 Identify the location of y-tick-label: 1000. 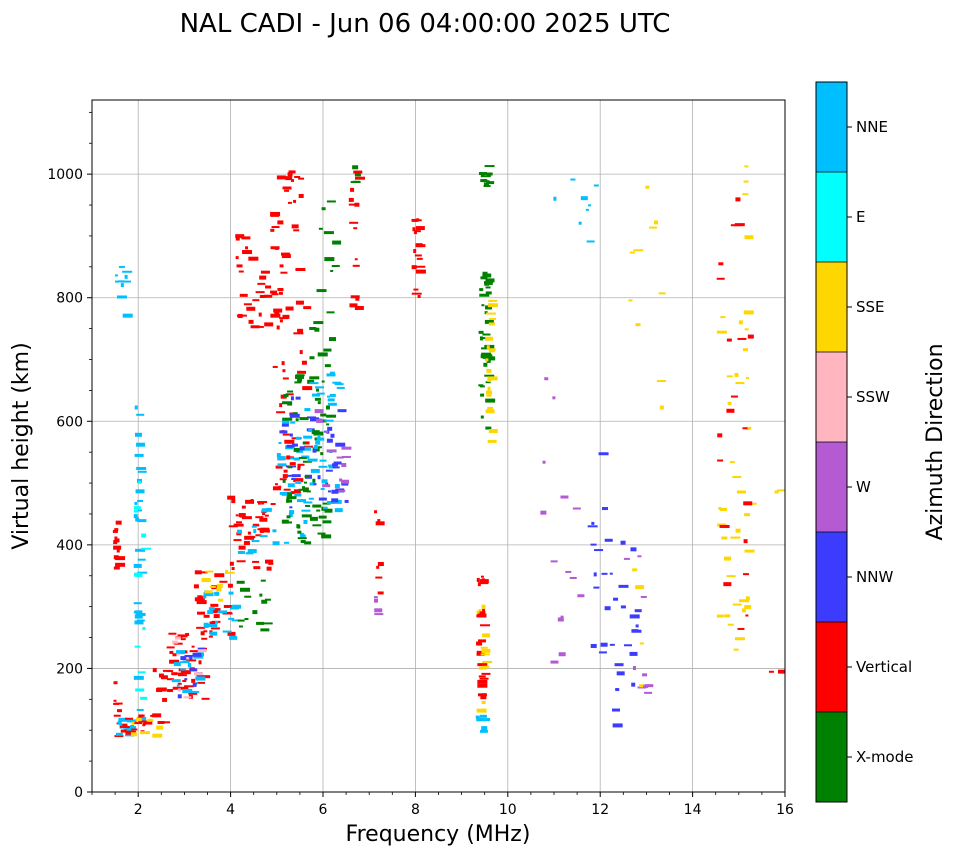
(65, 175).